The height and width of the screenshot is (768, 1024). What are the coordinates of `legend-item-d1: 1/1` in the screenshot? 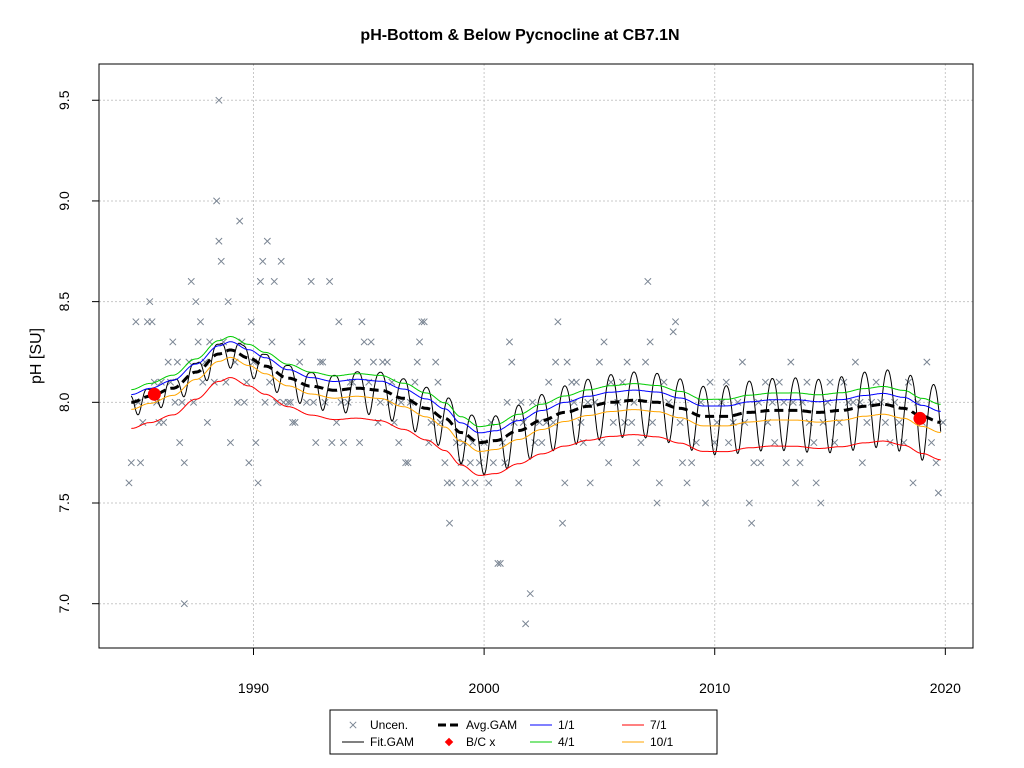 It's located at (552, 725).